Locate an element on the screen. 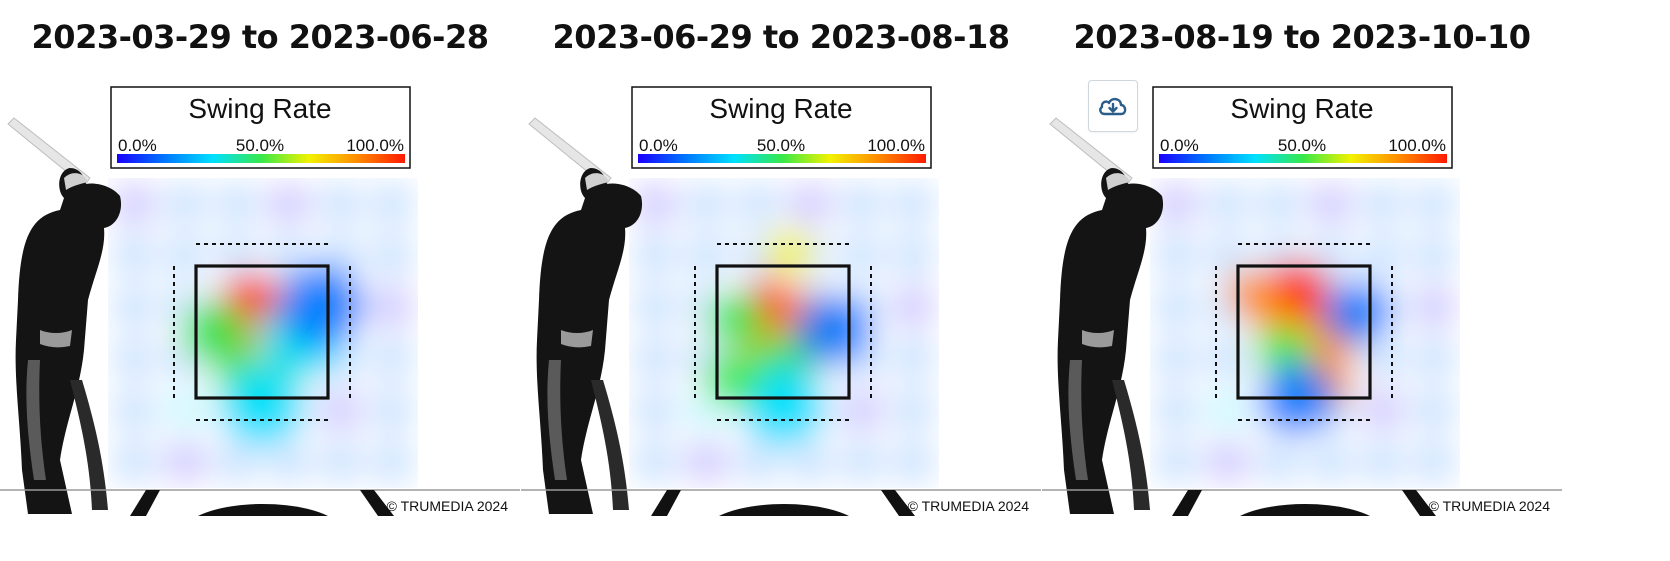 The image size is (1670, 561). panel-title: 2023-06-29 to 2023-08-18 is located at coordinates (781, 37).